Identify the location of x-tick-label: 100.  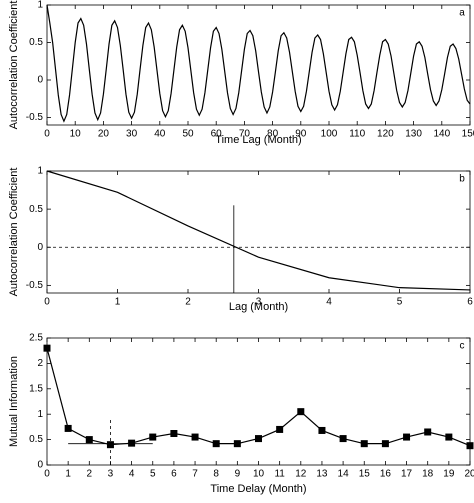
(329, 134).